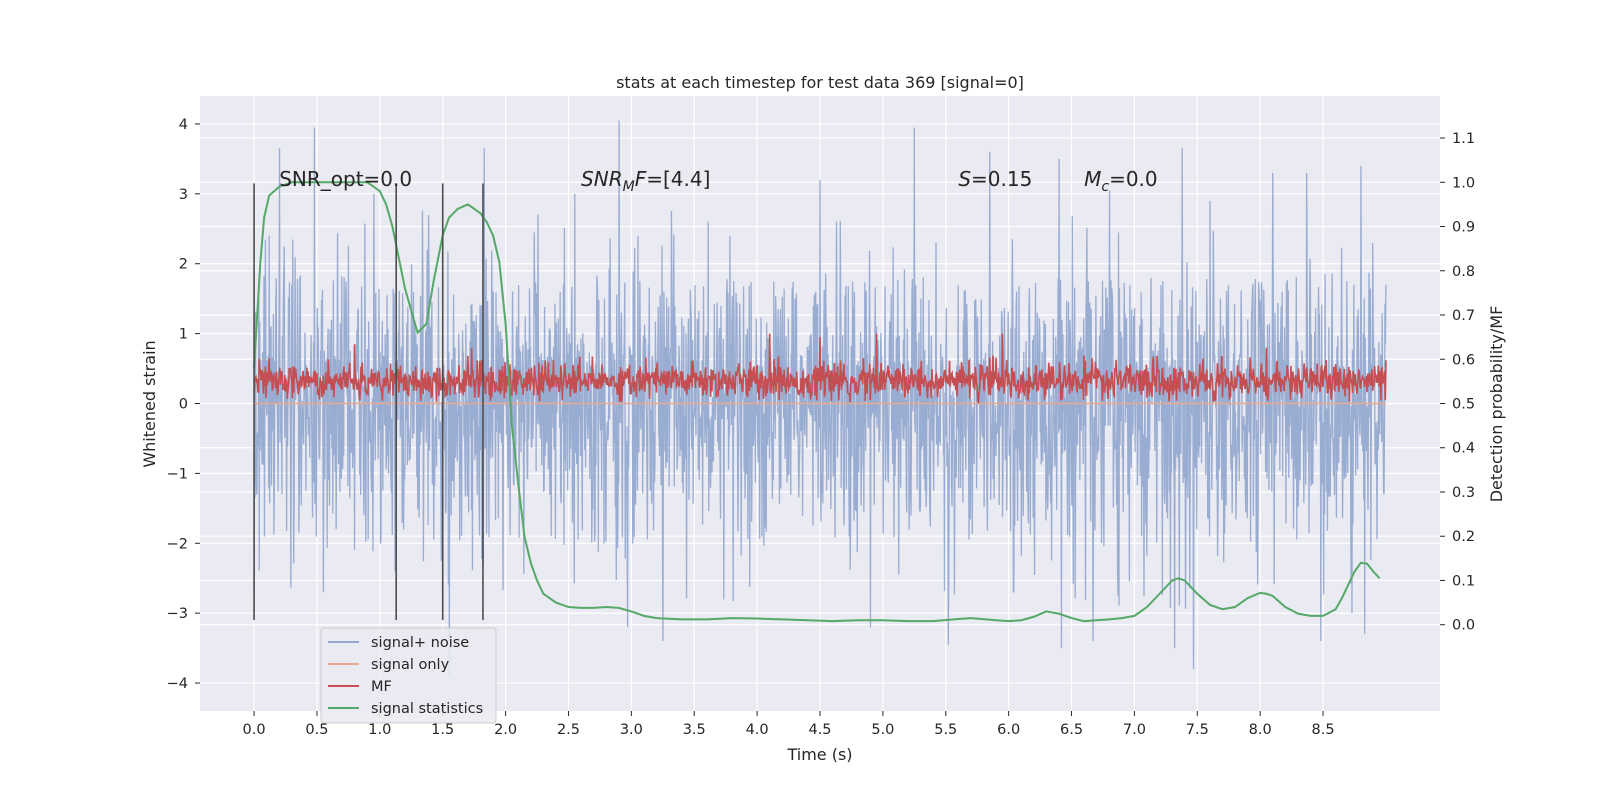 This screenshot has height=804, width=1600. What do you see at coordinates (149, 403) in the screenshot?
I see `y-axis-label: Whitened strain` at bounding box center [149, 403].